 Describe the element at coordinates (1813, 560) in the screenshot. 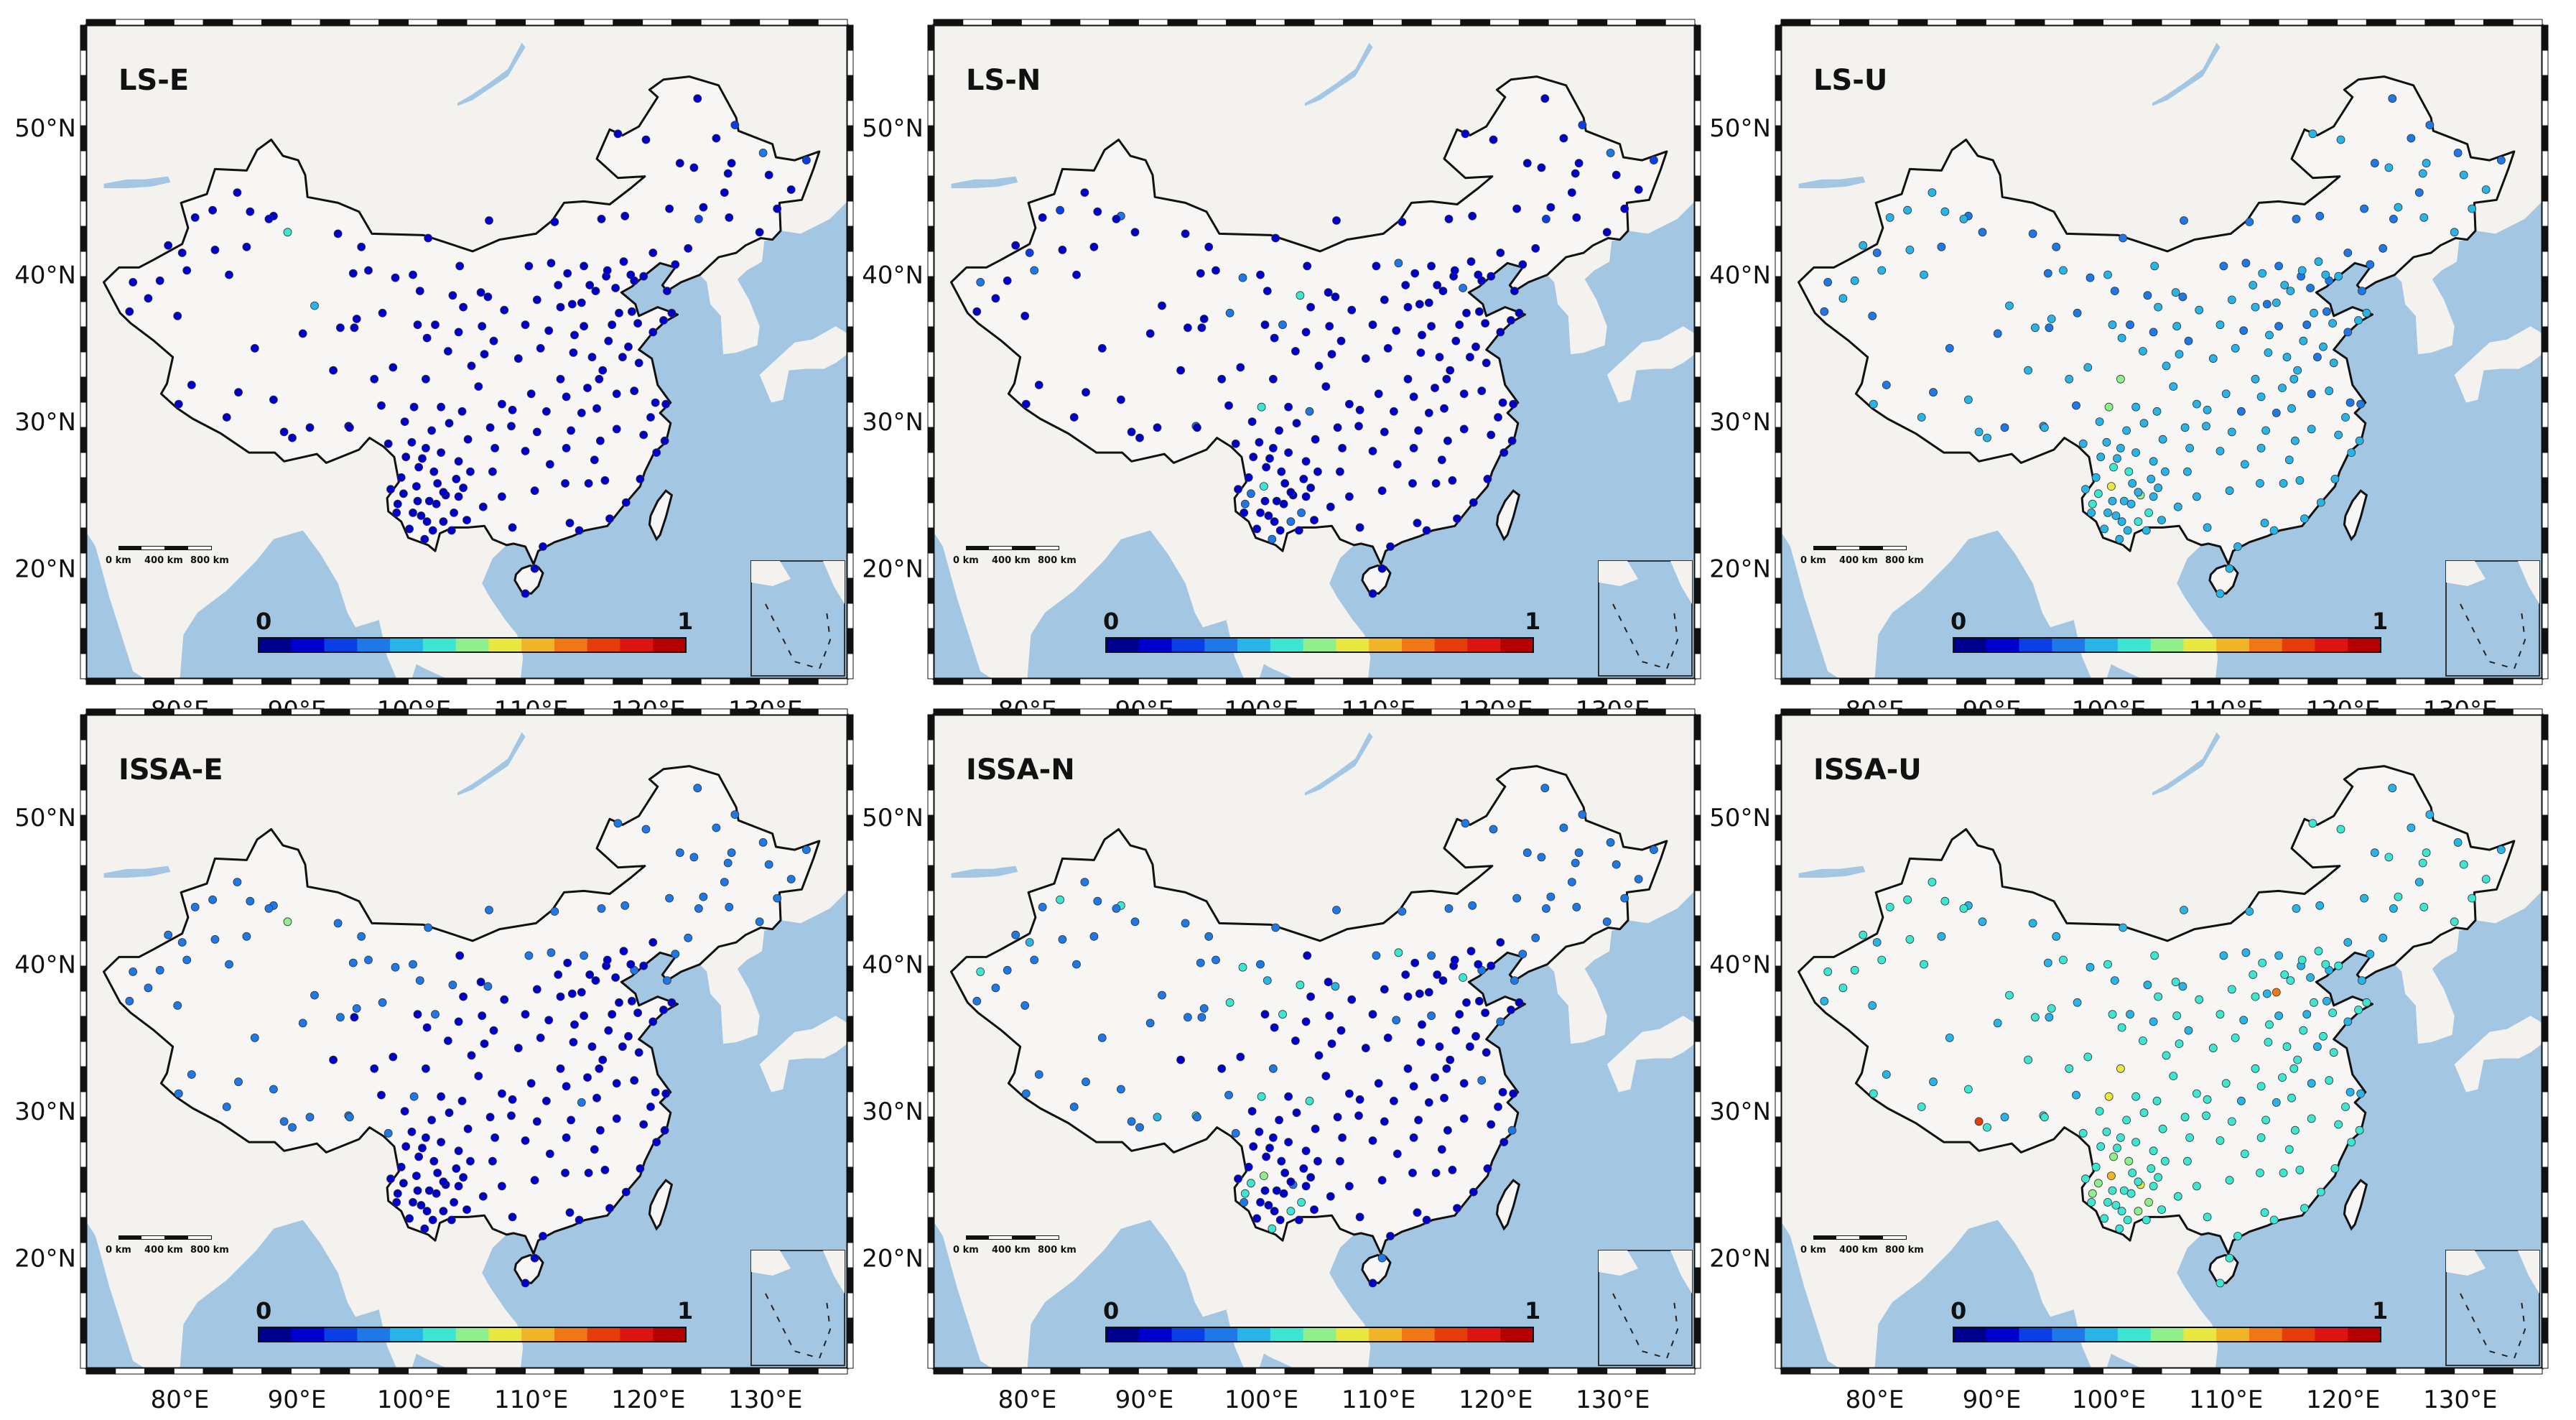

I see `scale-bar-label: 0 km` at that location.